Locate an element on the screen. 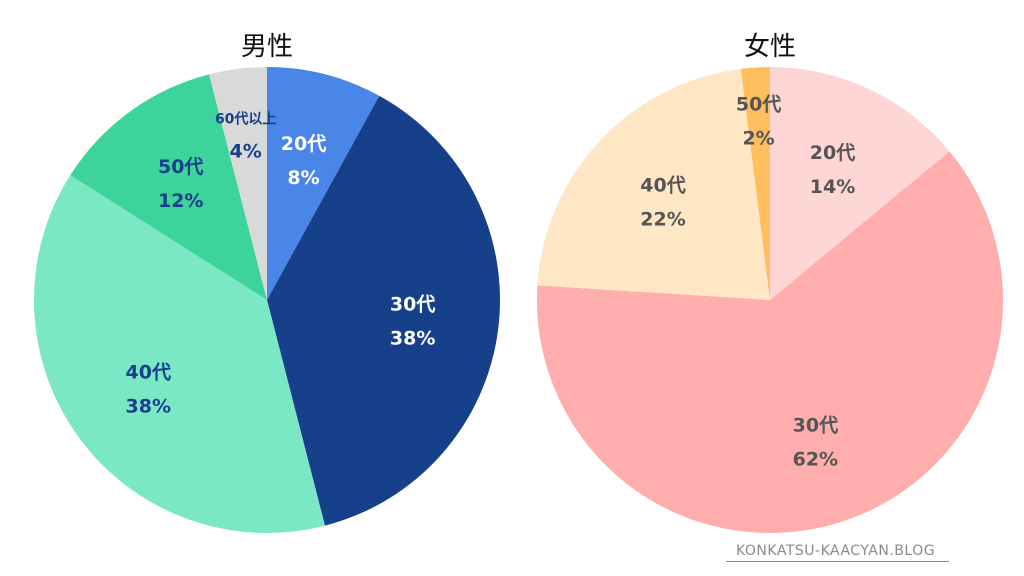  watermark: KONKATSU-KAACYAN.BLOG is located at coordinates (838, 552).